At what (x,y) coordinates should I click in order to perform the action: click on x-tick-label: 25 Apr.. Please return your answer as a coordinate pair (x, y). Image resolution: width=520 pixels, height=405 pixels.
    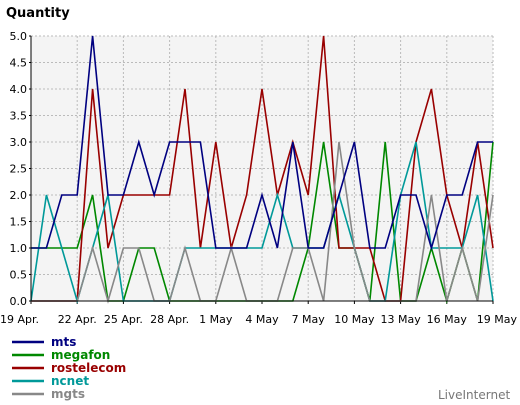
    Looking at the image, I should click on (123, 319).